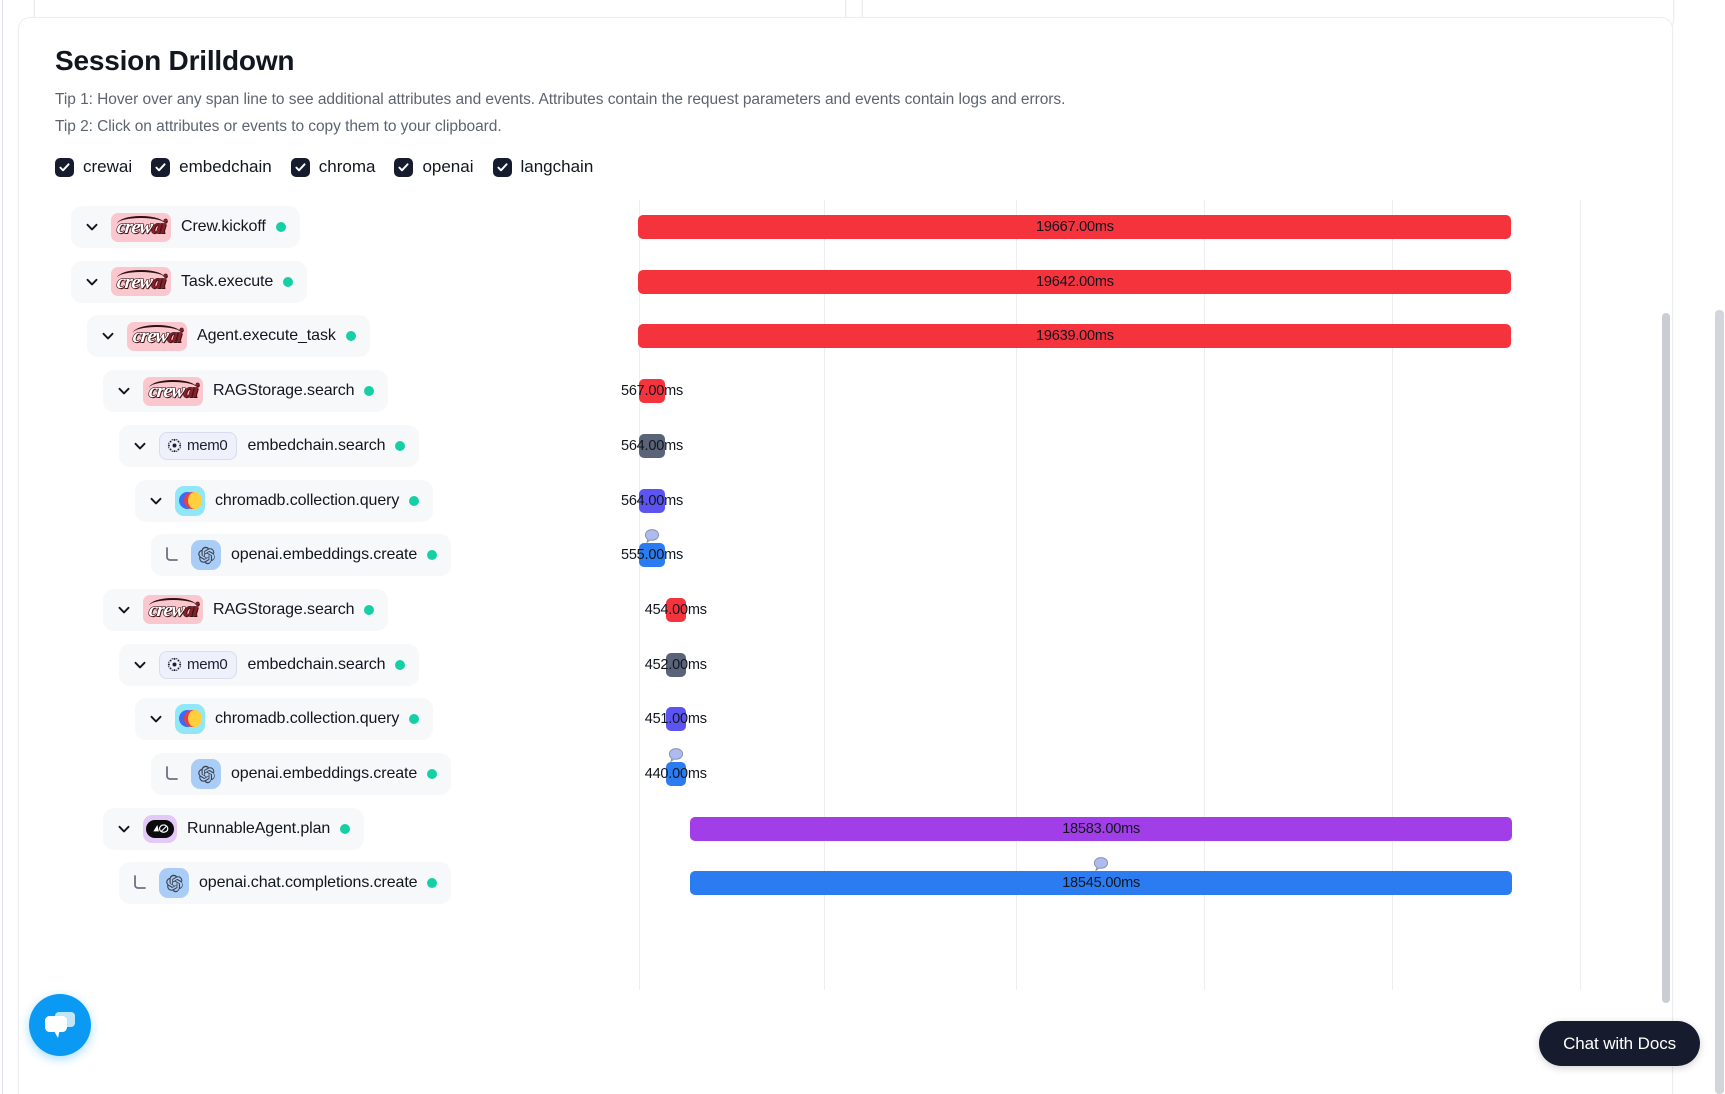 The width and height of the screenshot is (1725, 1094). Describe the element at coordinates (846, 665) in the screenshot. I see `span-row: mem0 embedchain.search 452.00ms` at that location.